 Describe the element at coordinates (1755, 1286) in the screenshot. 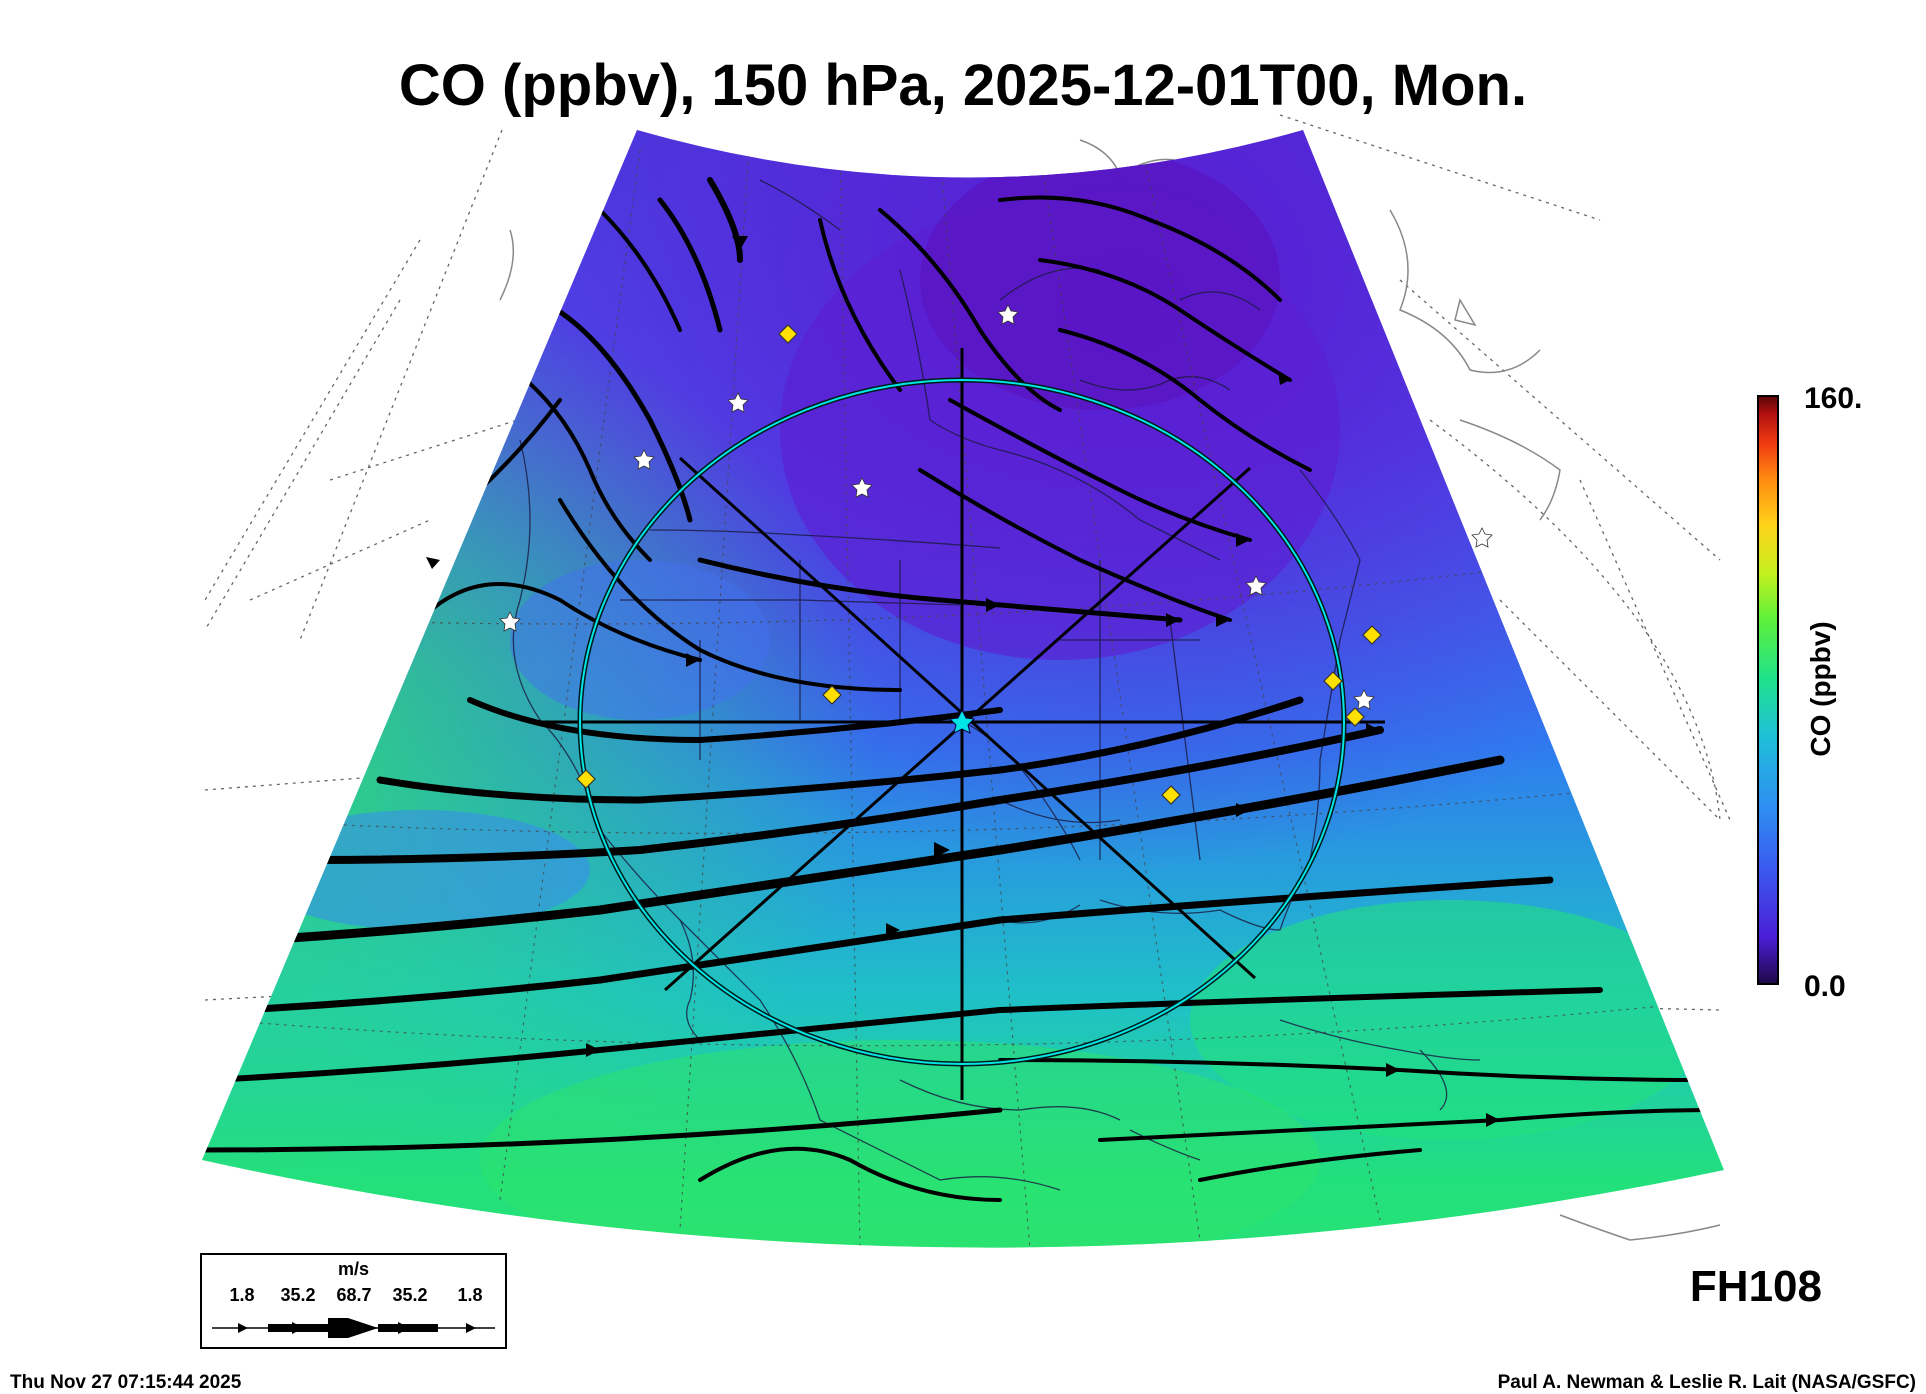

I see `forecast-hour-label: FH108` at that location.